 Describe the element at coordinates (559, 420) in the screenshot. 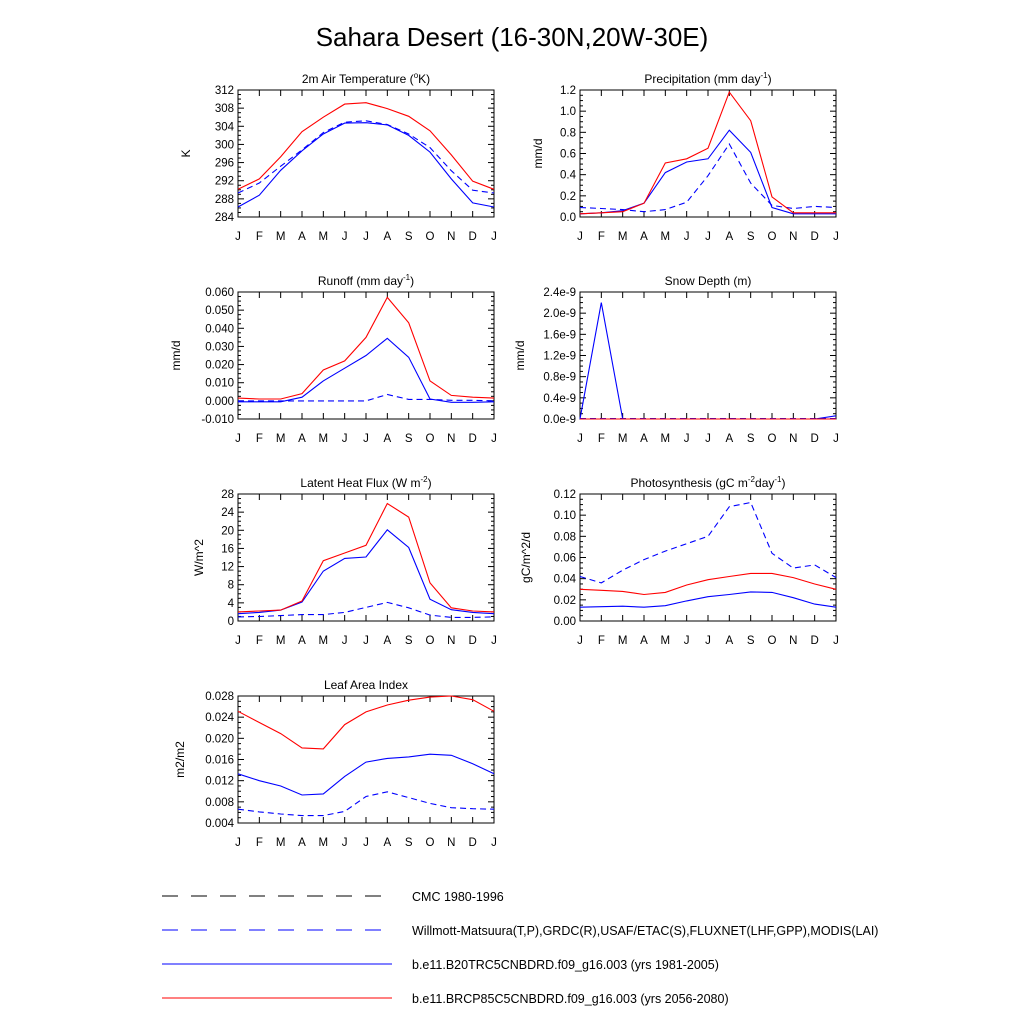

I see `y-tick-label: 0.0e-9` at that location.